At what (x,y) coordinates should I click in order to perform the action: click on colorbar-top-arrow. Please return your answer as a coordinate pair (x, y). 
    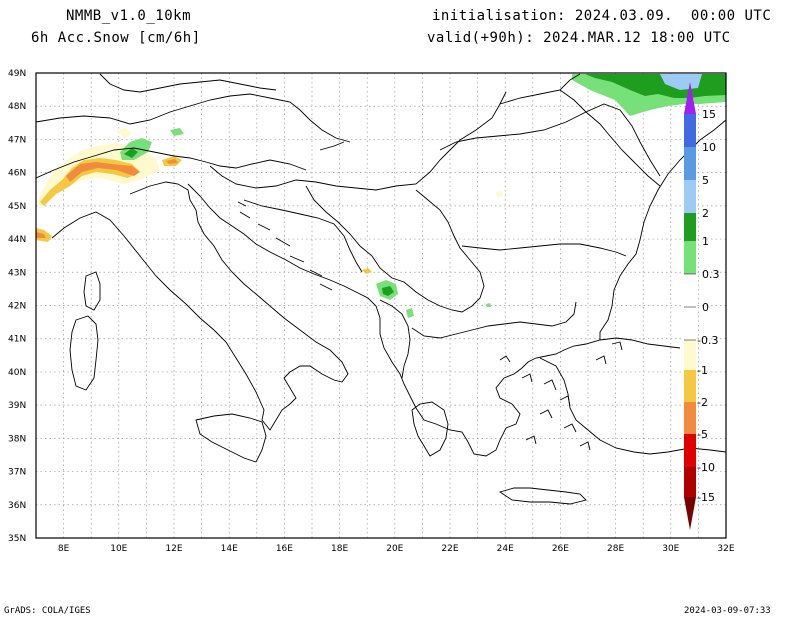
    Looking at the image, I should click on (690, 98).